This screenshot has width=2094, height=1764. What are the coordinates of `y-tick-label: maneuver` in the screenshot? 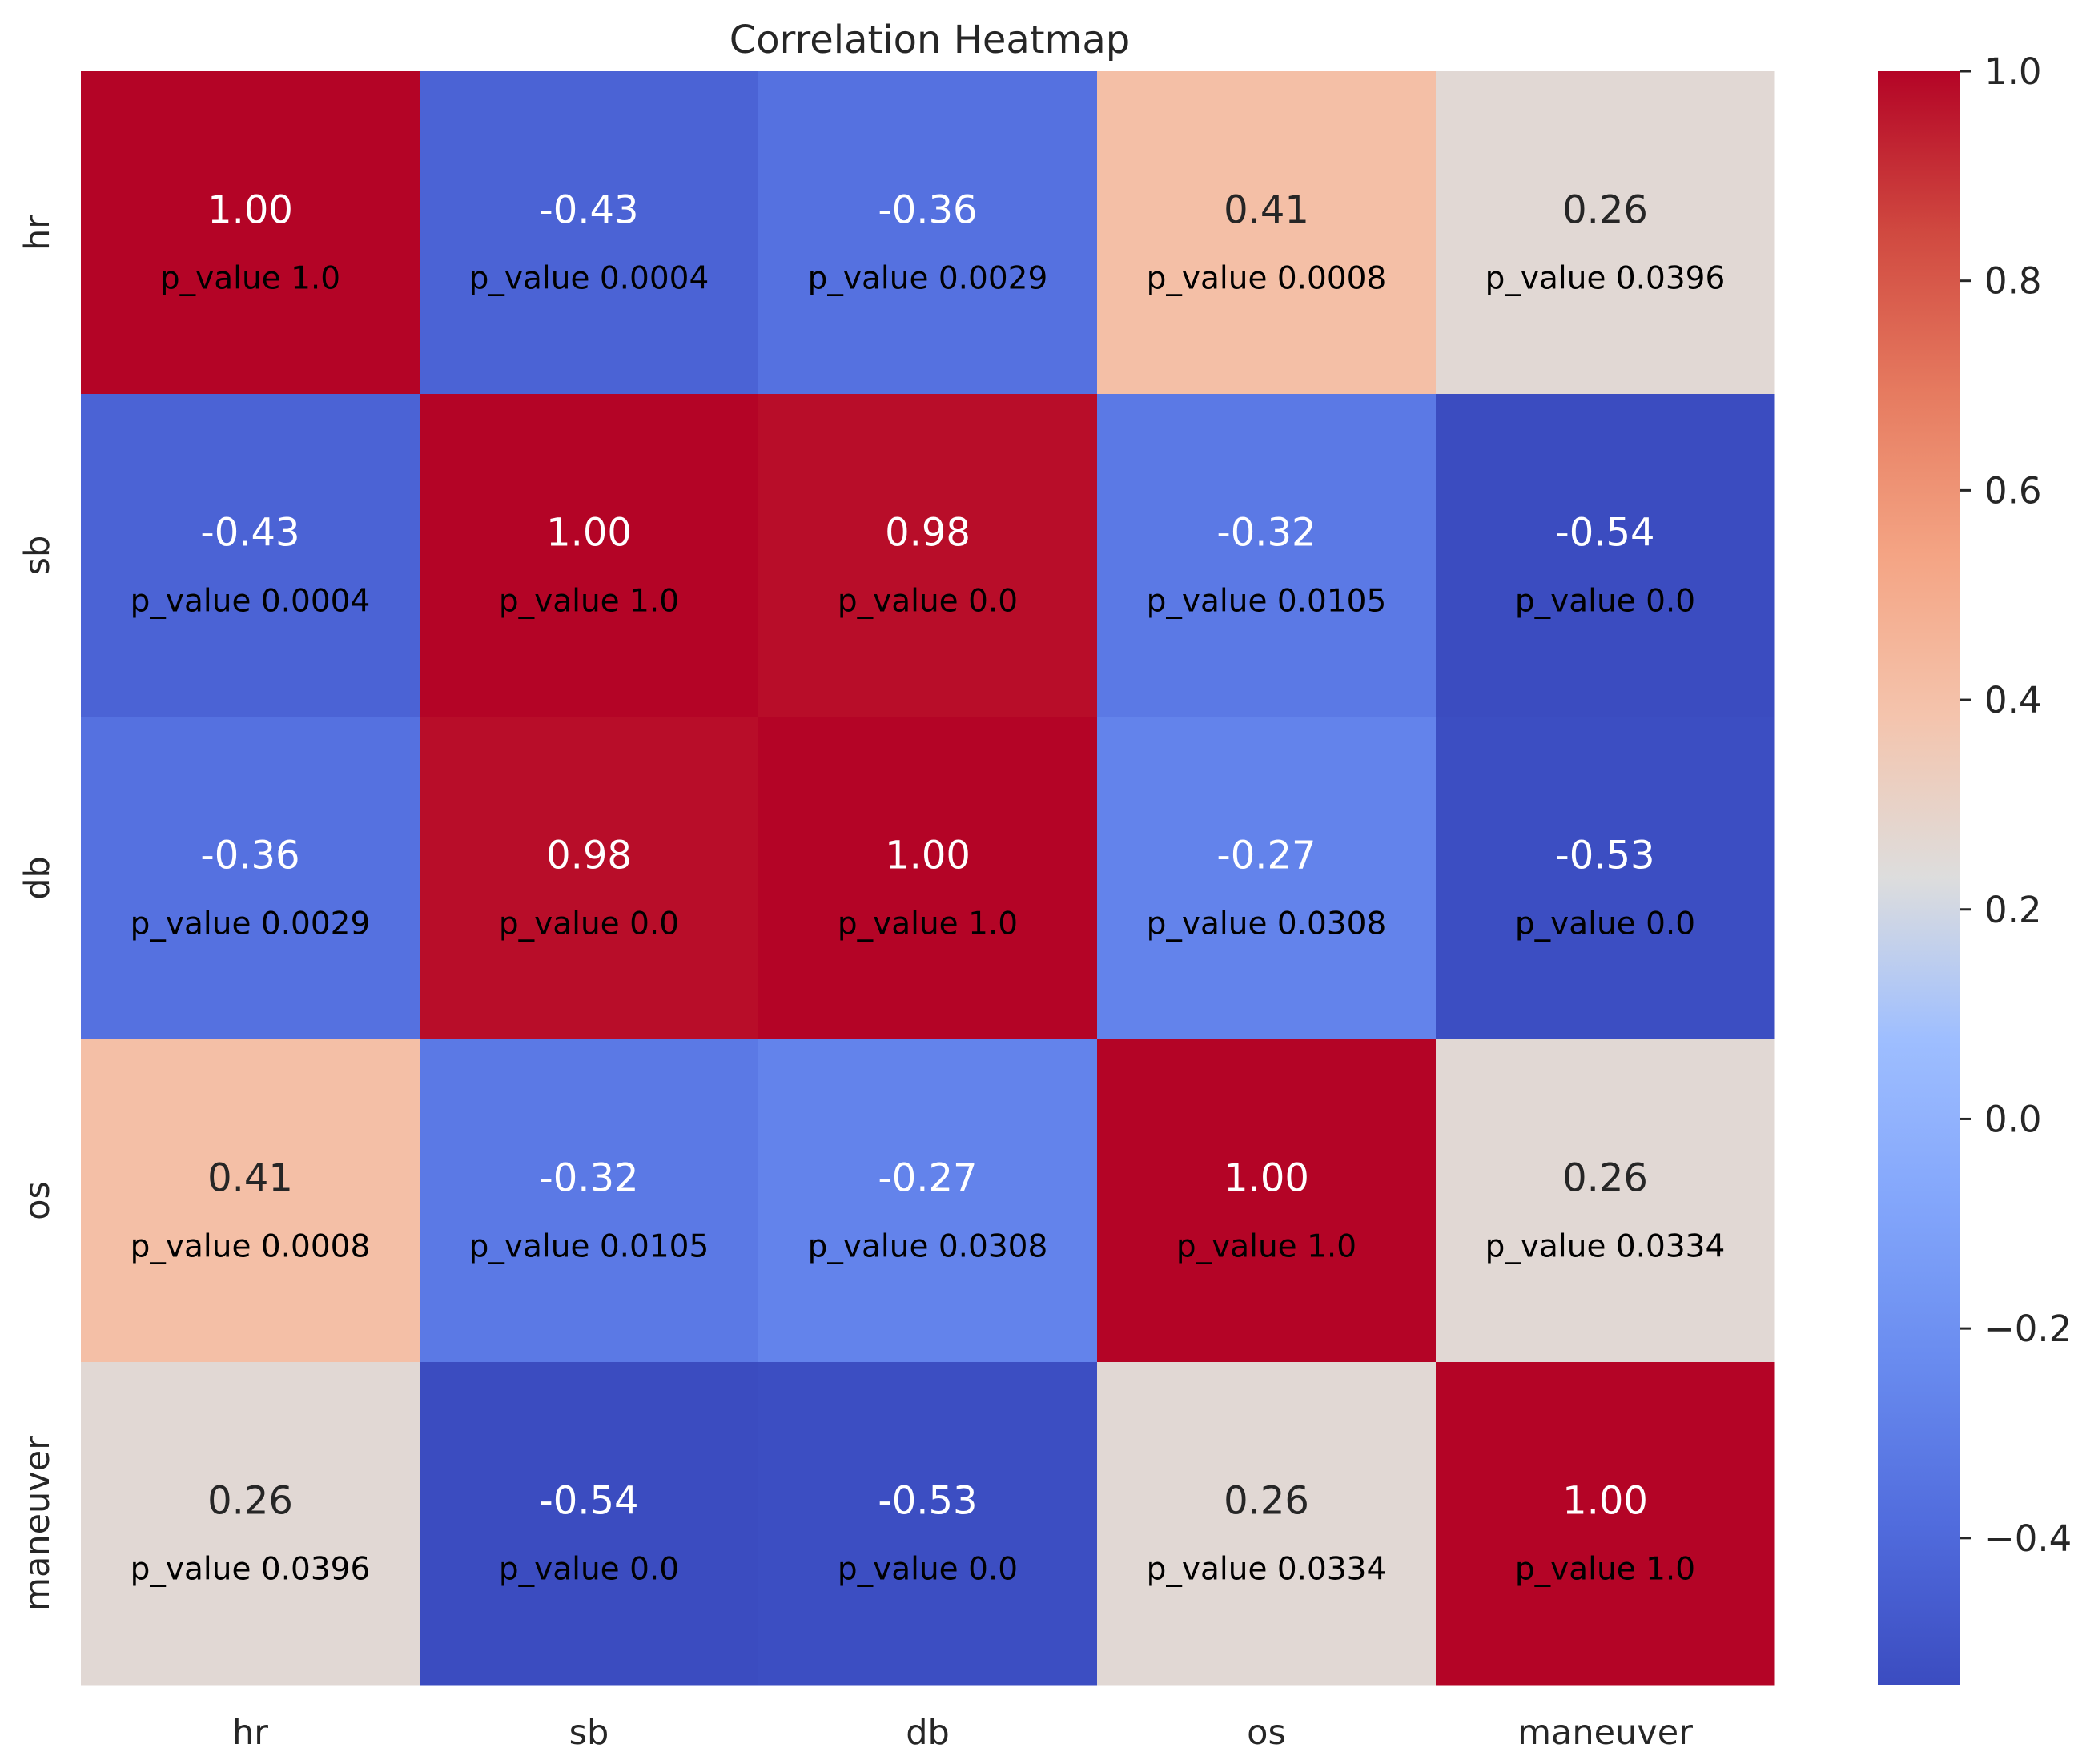 It's located at (38, 1523).